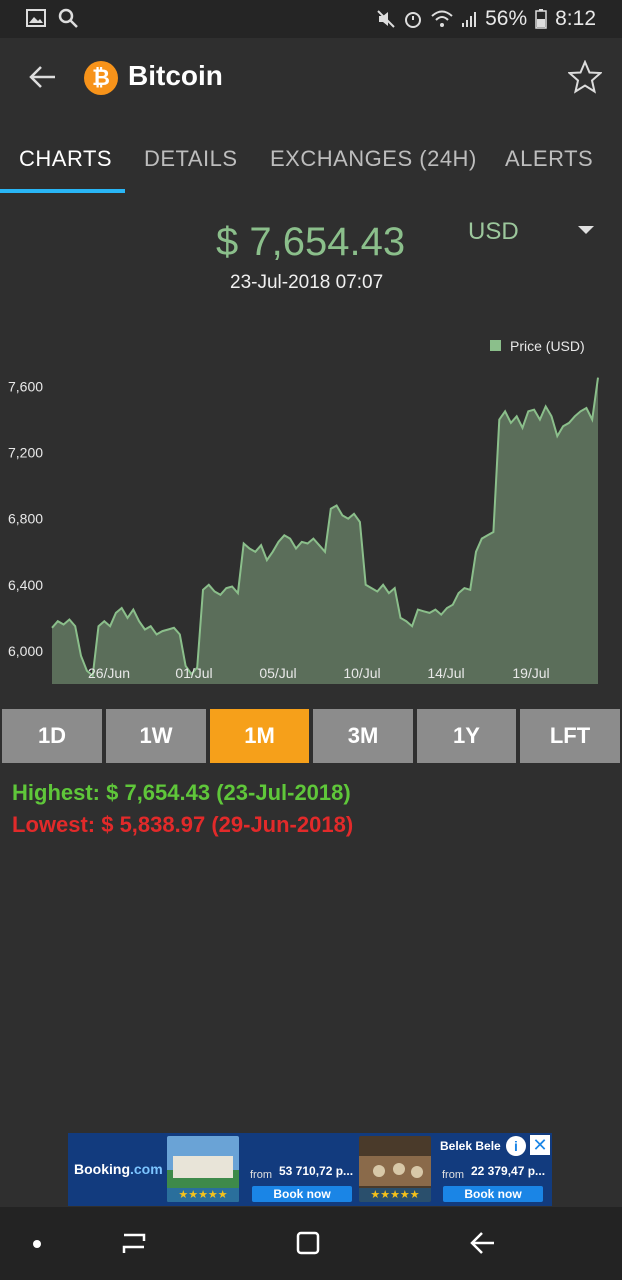  I want to click on favorite-star-icon, so click(585, 77).